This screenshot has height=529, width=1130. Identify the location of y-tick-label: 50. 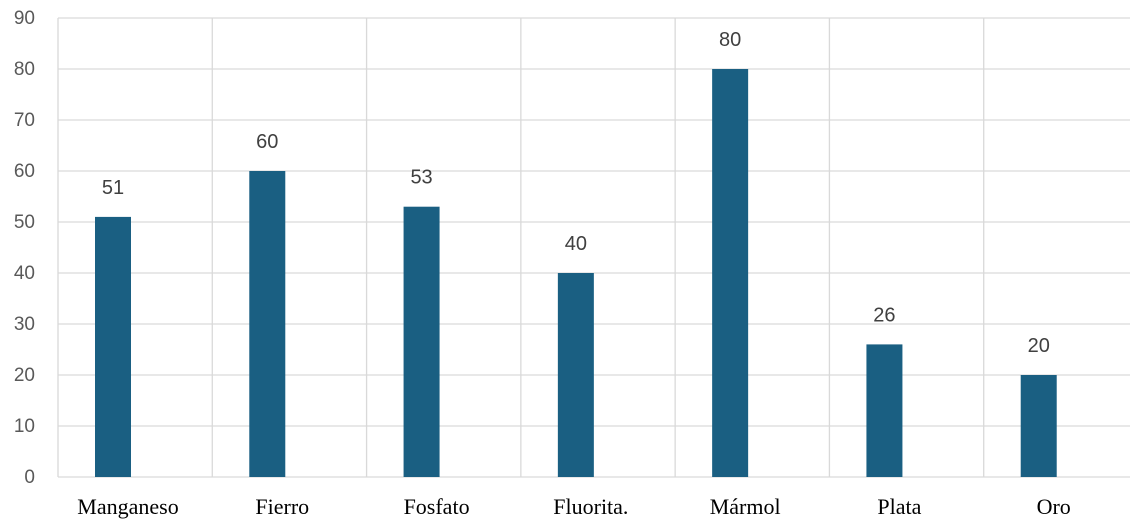
(24, 222).